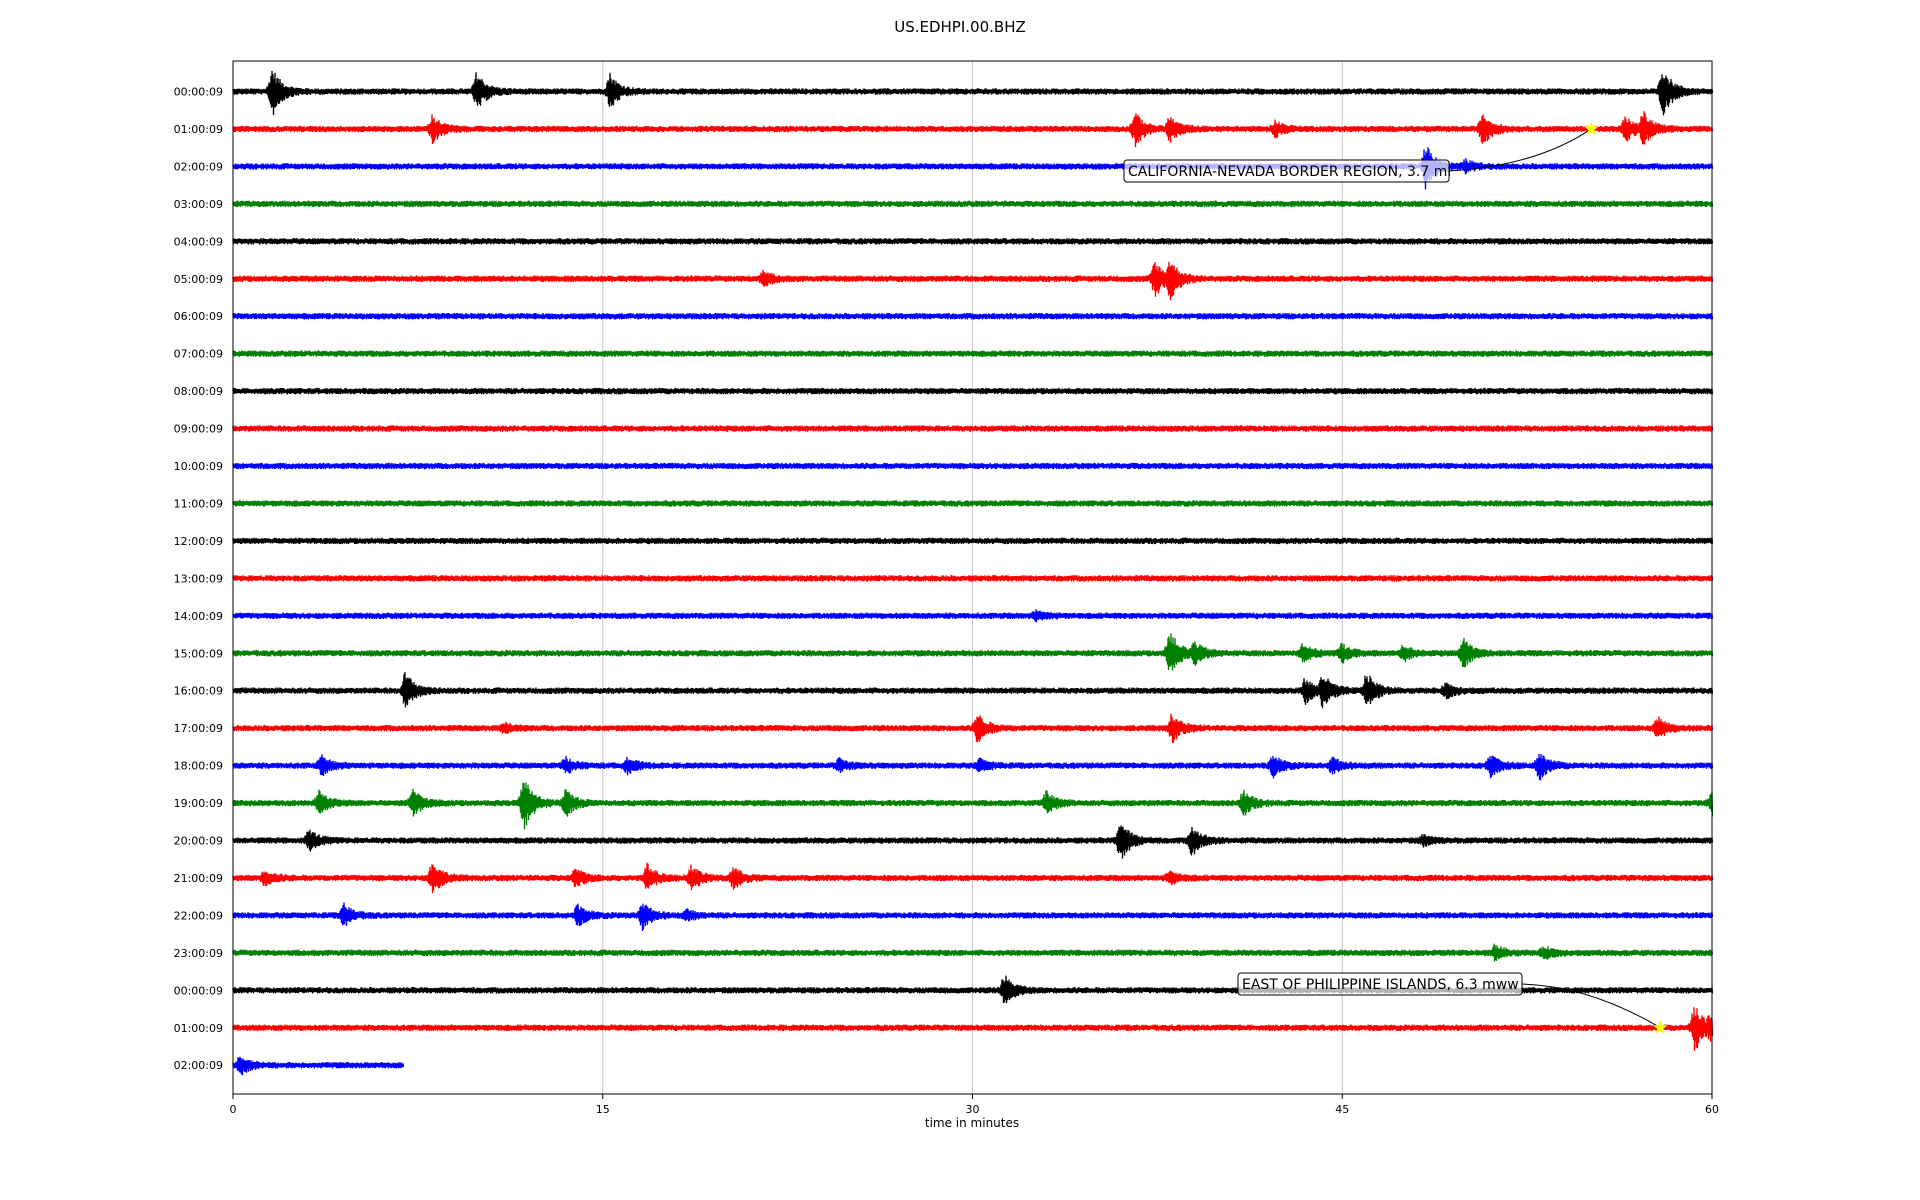 This screenshot has width=1920, height=1200. What do you see at coordinates (198, 391) in the screenshot?
I see `row-label: 08:00:09` at bounding box center [198, 391].